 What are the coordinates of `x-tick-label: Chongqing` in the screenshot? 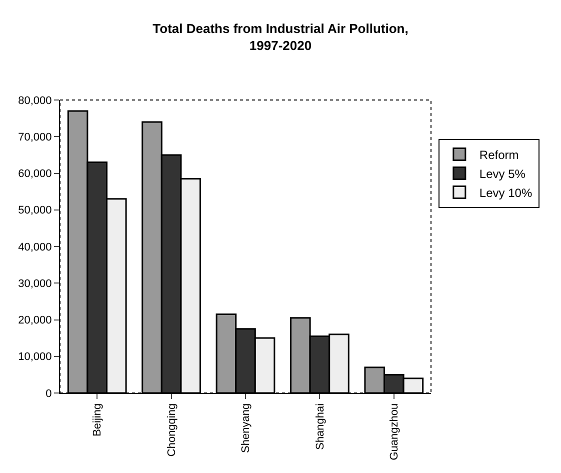 It's located at (172, 430).